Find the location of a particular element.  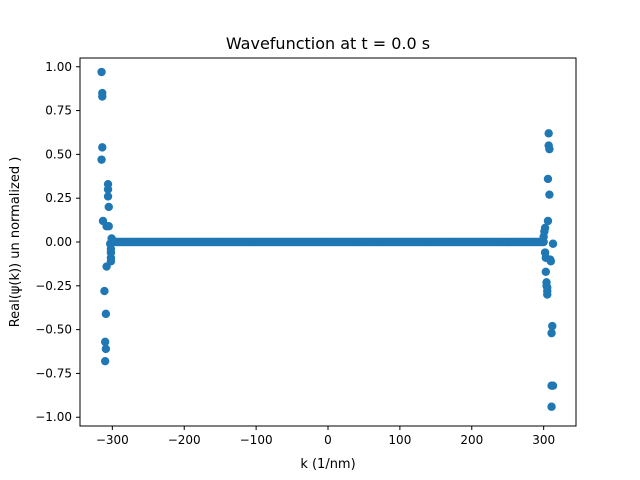

x-axis-ticks: −300 −200 −100 0 100 200 300 is located at coordinates (325, 436).